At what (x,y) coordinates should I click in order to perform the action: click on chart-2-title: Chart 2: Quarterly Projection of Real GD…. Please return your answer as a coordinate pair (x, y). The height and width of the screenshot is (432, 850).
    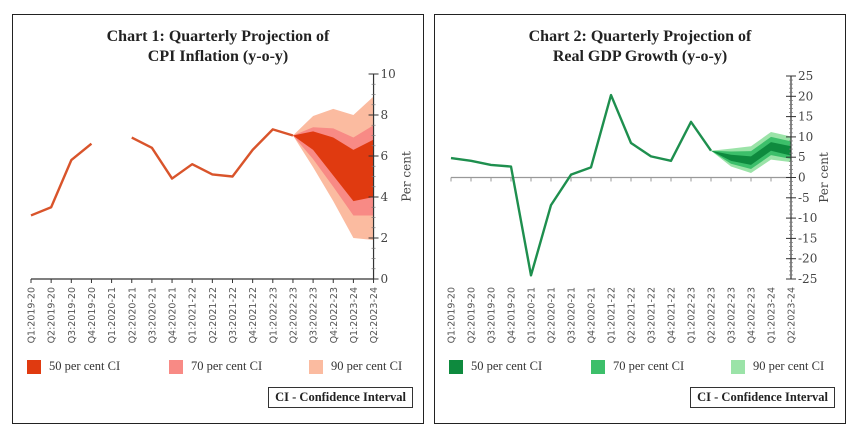
    Looking at the image, I should click on (640, 47).